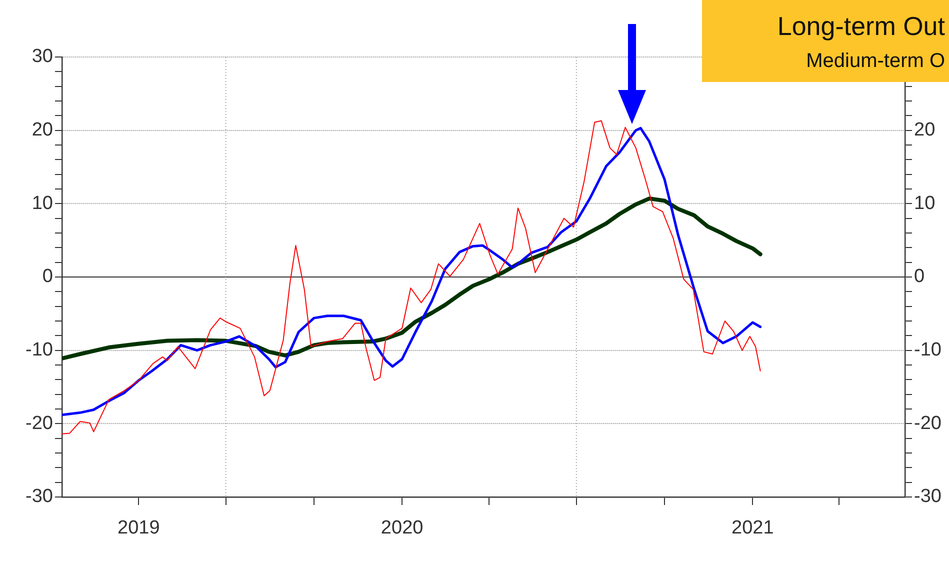  I want to click on y2-tick-label: 20, so click(925, 130).